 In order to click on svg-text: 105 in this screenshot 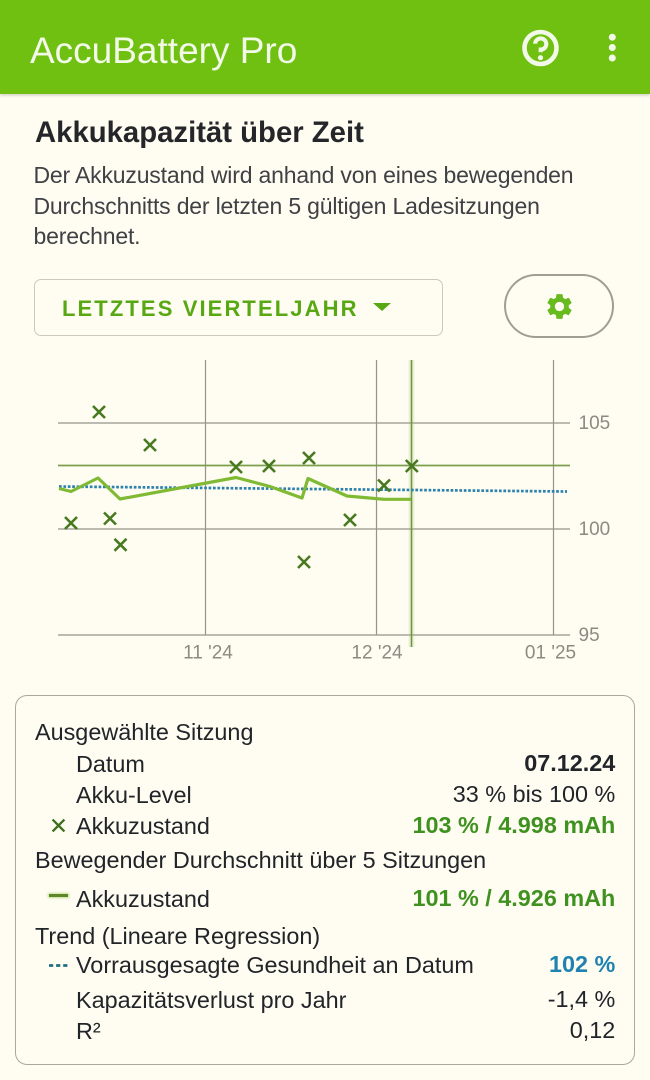, I will do `click(595, 423)`.